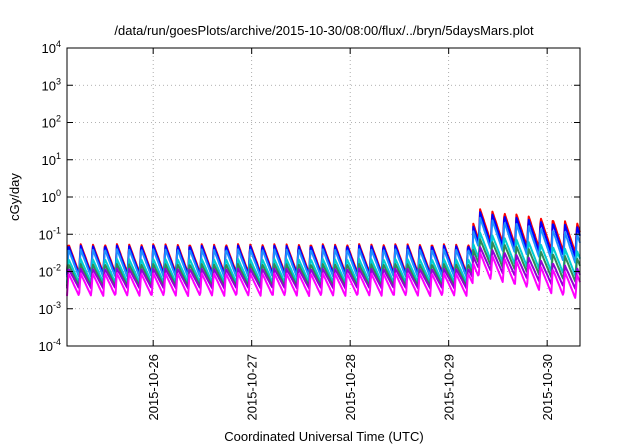  Describe the element at coordinates (50, 233) in the screenshot. I see `y-tick-label: 10⁻¹` at that location.